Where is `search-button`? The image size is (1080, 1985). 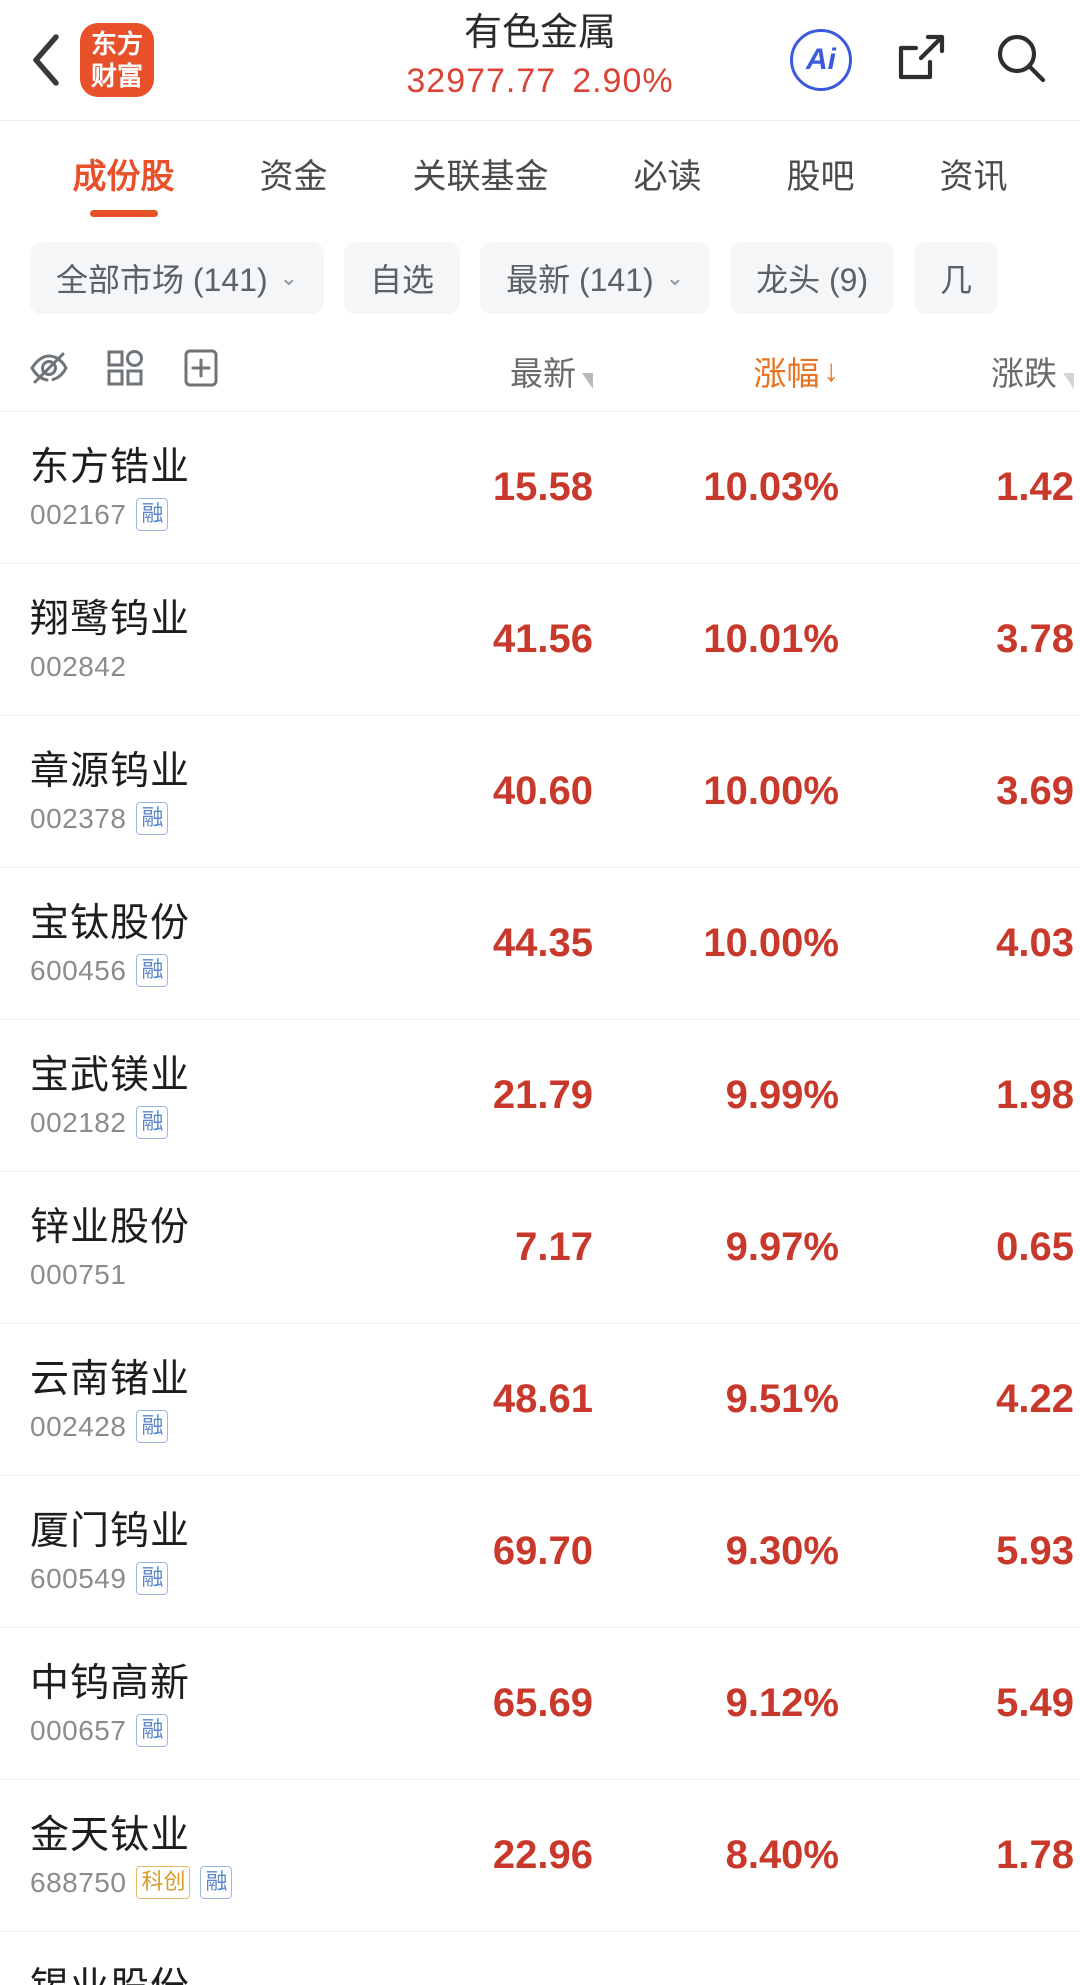 search-button is located at coordinates (1021, 60).